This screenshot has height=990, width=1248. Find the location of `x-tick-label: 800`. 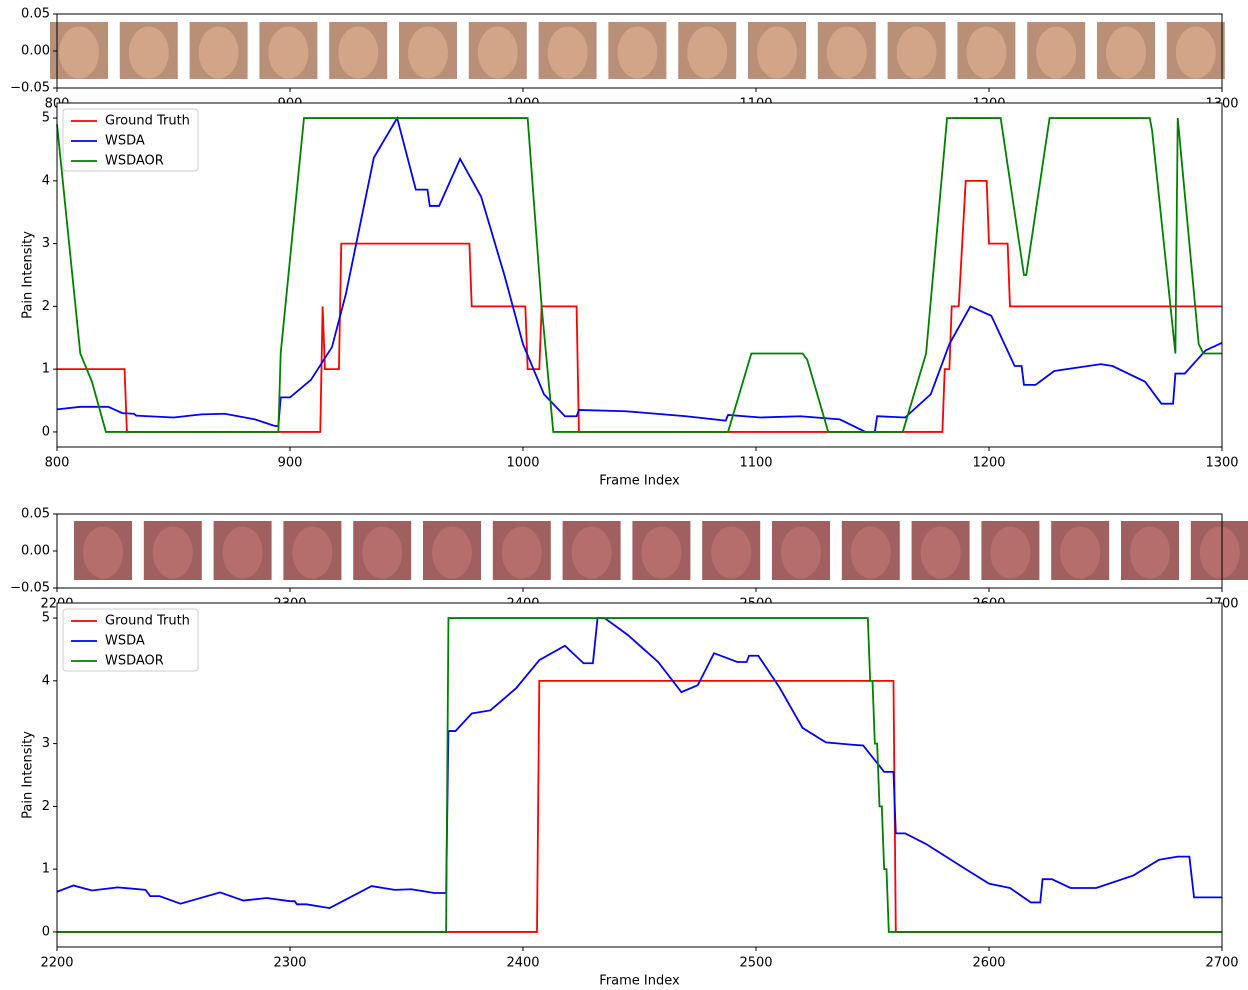

x-tick-label: 800 is located at coordinates (57, 463).